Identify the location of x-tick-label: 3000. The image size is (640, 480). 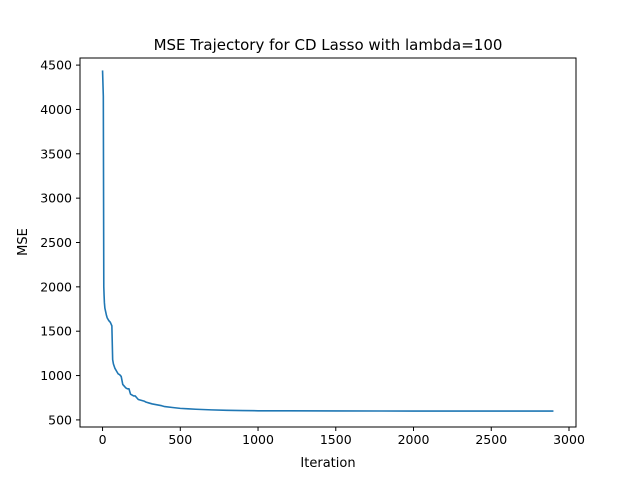
(569, 439).